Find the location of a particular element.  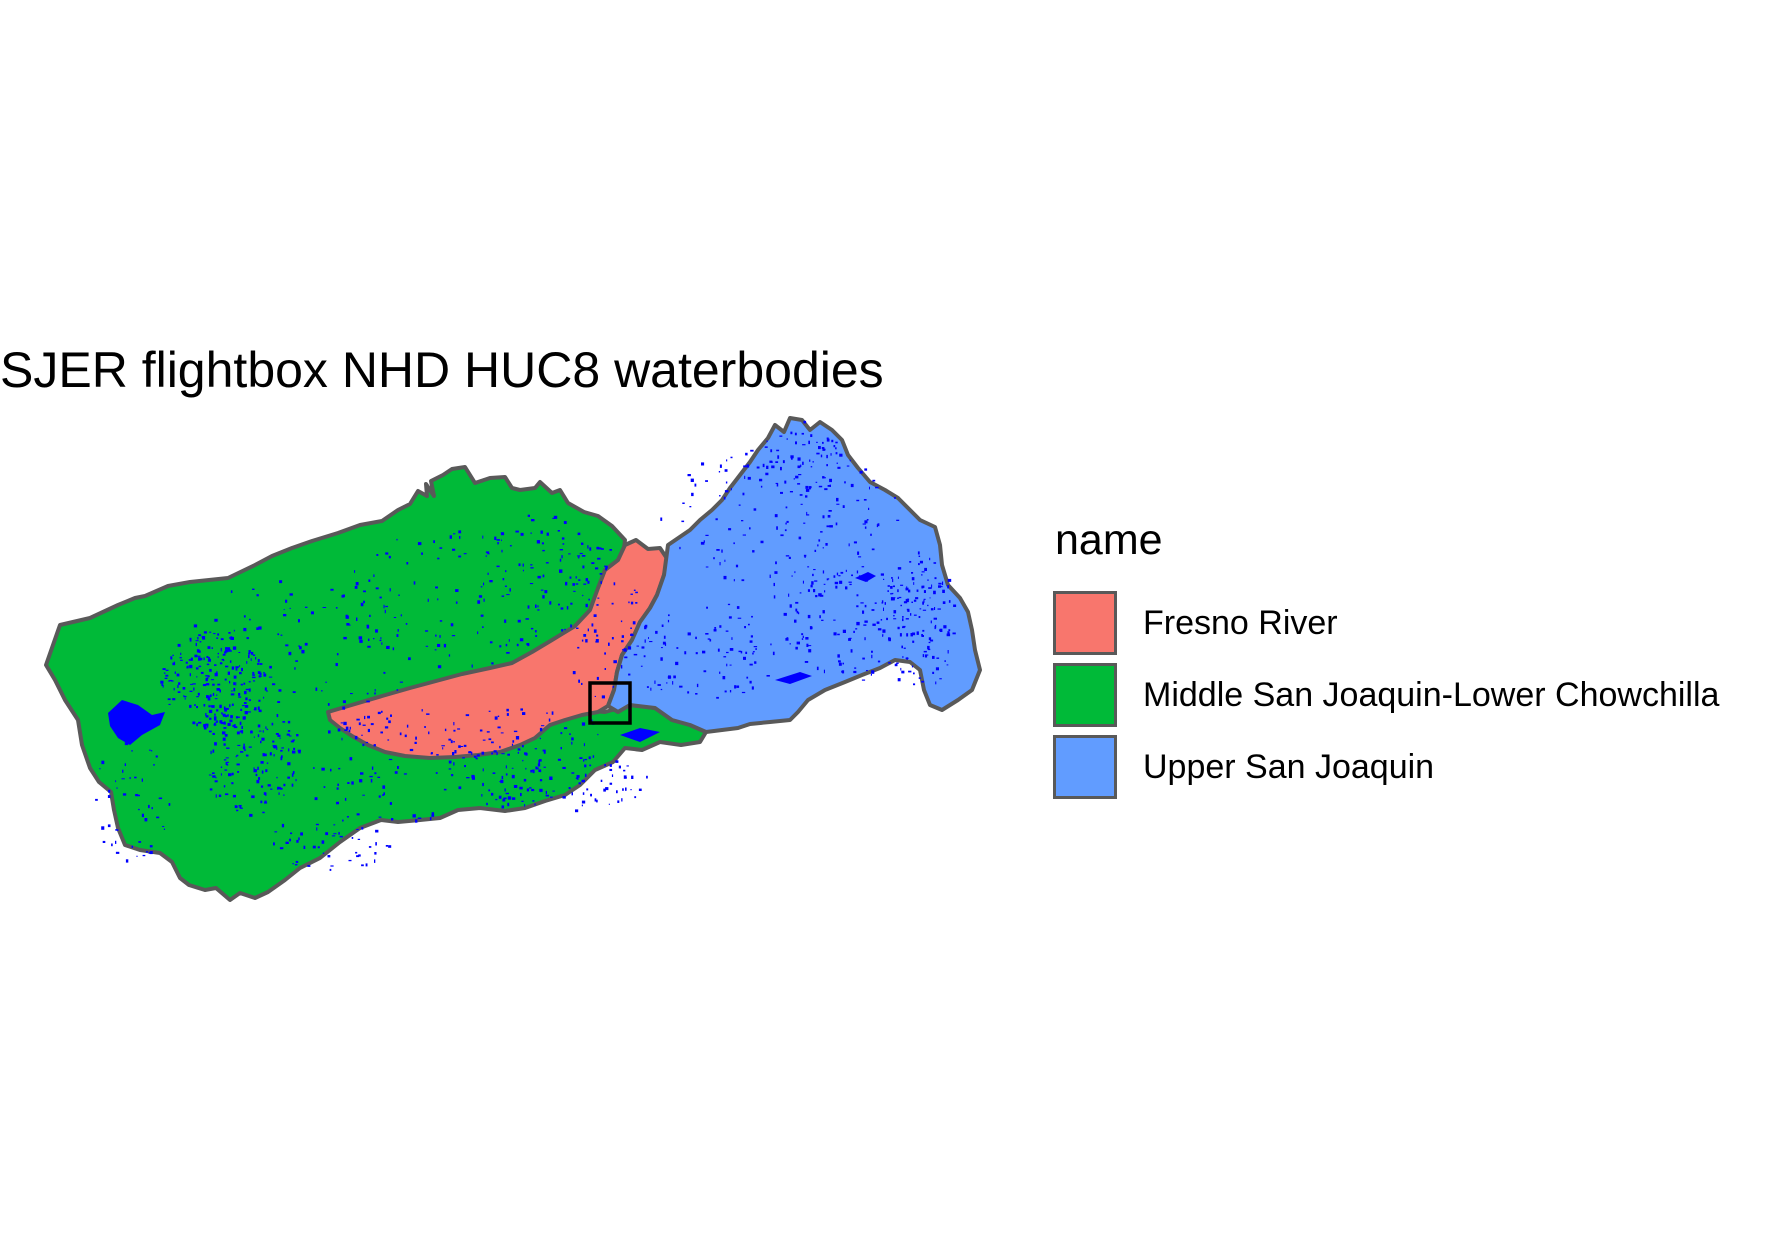

sjer-flightbox is located at coordinates (610, 703).